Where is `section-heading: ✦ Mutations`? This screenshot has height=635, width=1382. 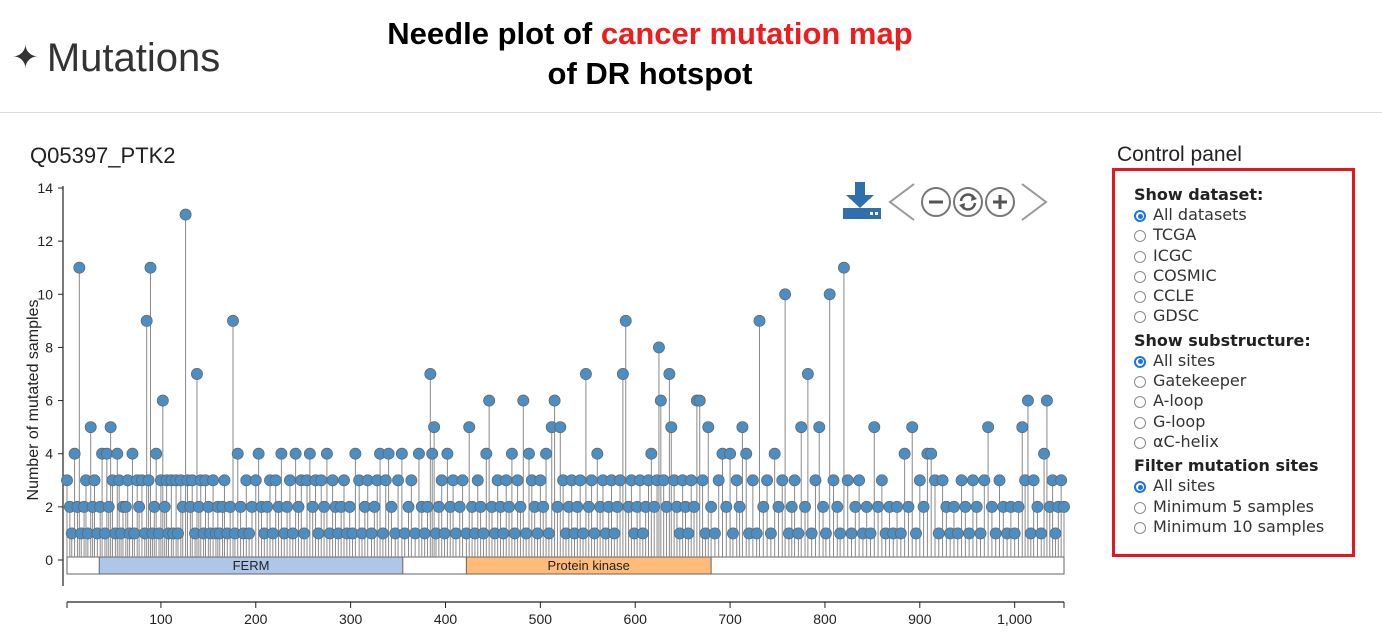
section-heading: ✦ Mutations is located at coordinates (116, 58).